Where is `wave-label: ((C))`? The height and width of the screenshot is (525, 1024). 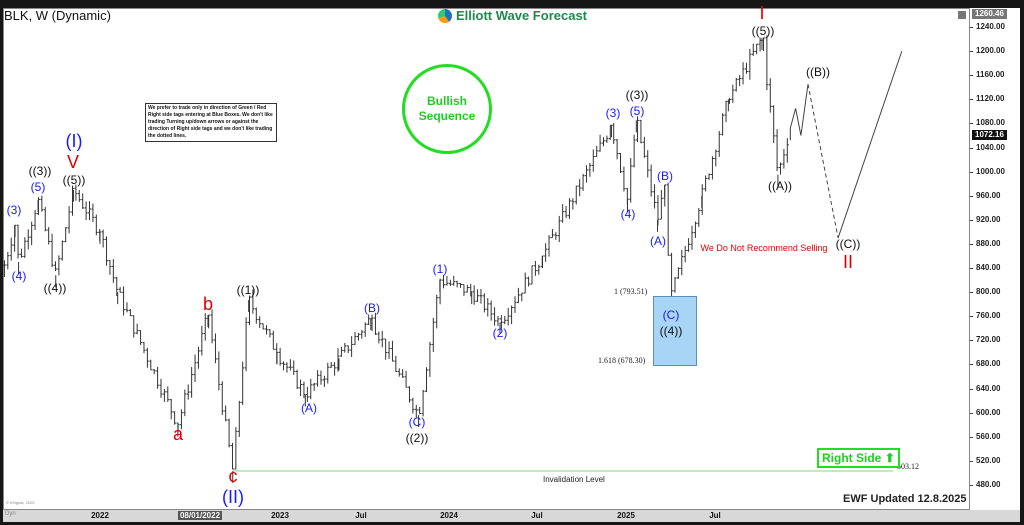
wave-label: ((C)) is located at coordinates (848, 244).